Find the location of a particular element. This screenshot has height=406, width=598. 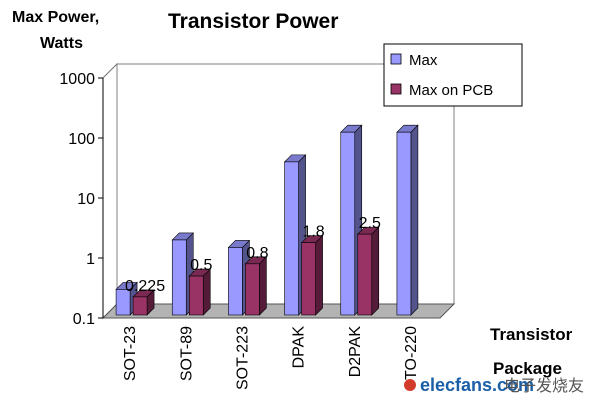

legend-label-max-on-pcb: Max on PCB is located at coordinates (451, 90).